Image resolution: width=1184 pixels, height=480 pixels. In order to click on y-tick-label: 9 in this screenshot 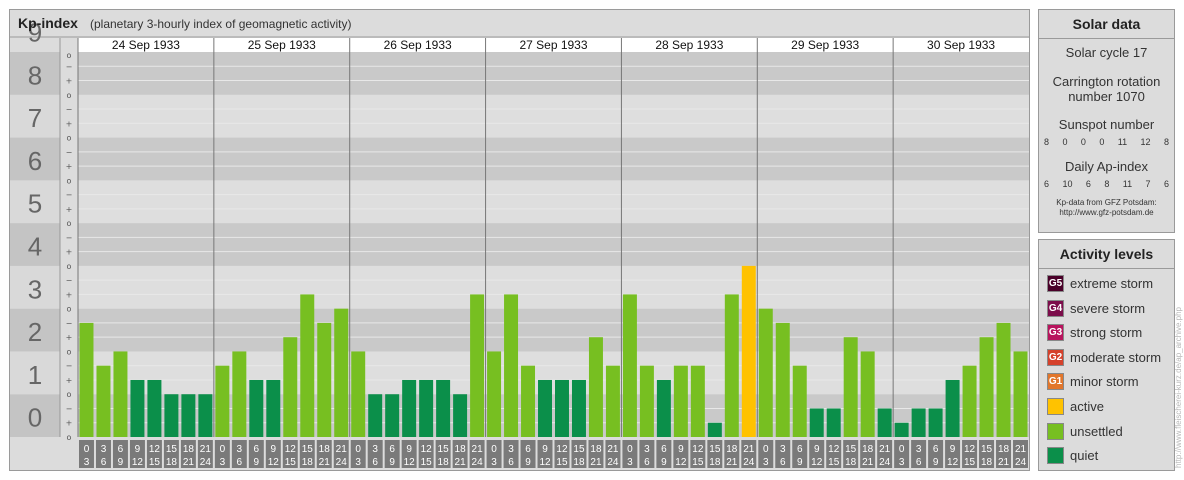, I will do `click(35, 33)`.